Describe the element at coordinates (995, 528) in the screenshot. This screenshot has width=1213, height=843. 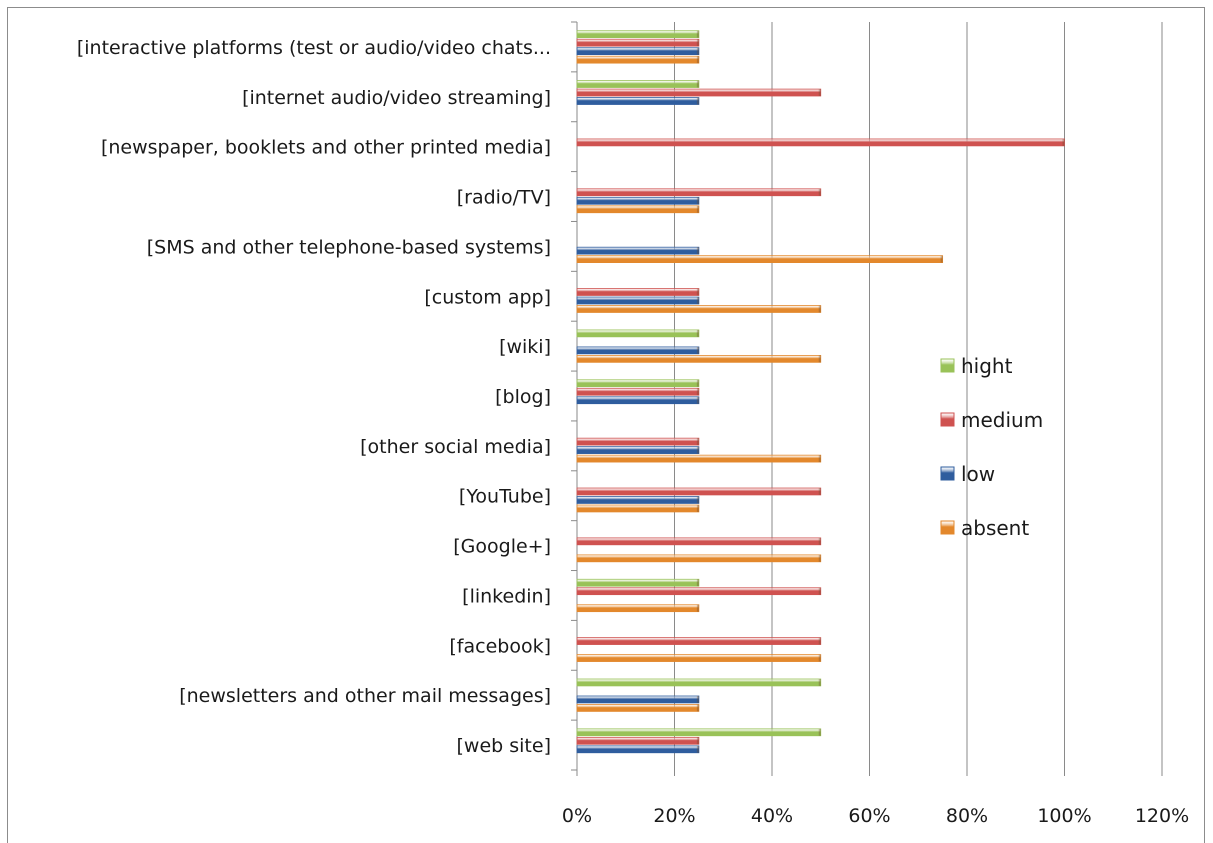
I see `legend-label-absent: absent` at that location.